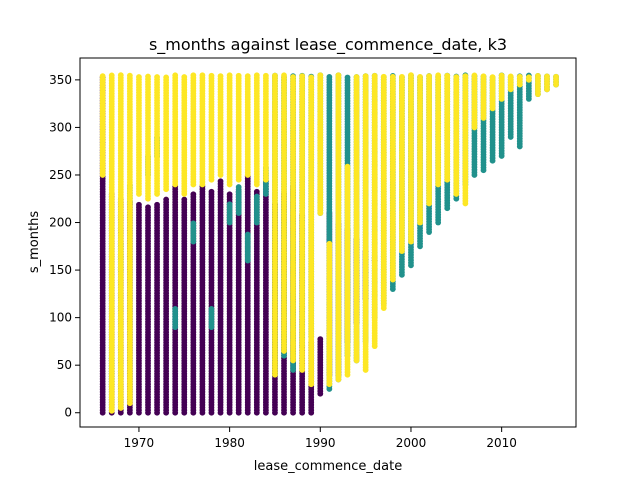 The height and width of the screenshot is (480, 640). I want to click on cluster-1-column-1976, so click(193, 232).